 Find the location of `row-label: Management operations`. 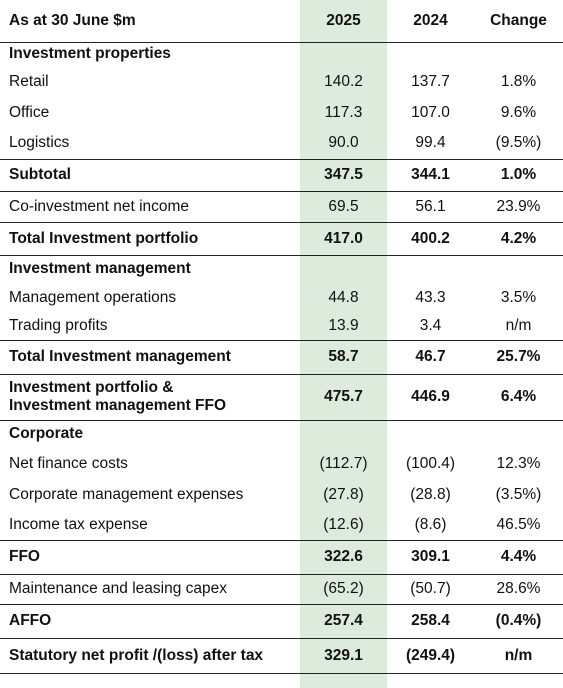

row-label: Management operations is located at coordinates (93, 297).